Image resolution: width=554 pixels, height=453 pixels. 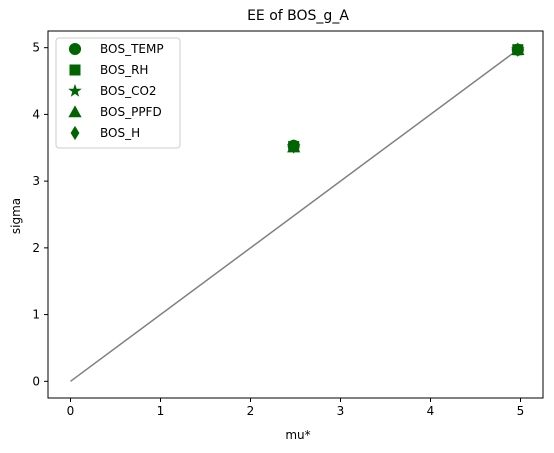 I want to click on x-tick-label: 0, so click(x=71, y=411).